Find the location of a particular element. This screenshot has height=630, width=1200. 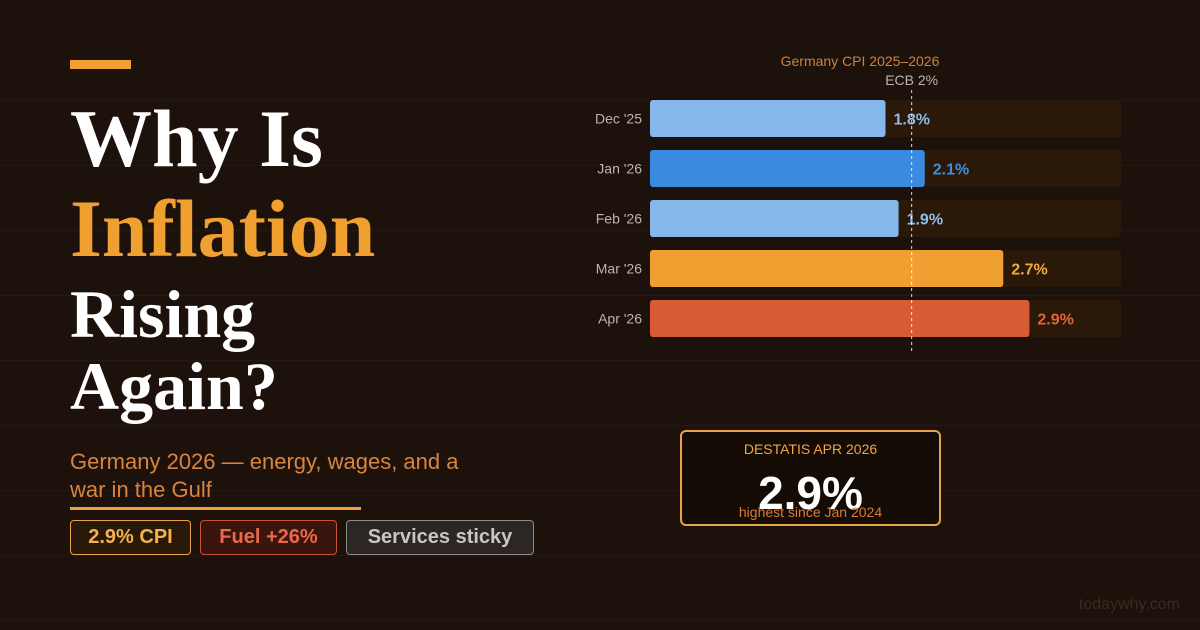

tag-services: Services sticky is located at coordinates (440, 537).